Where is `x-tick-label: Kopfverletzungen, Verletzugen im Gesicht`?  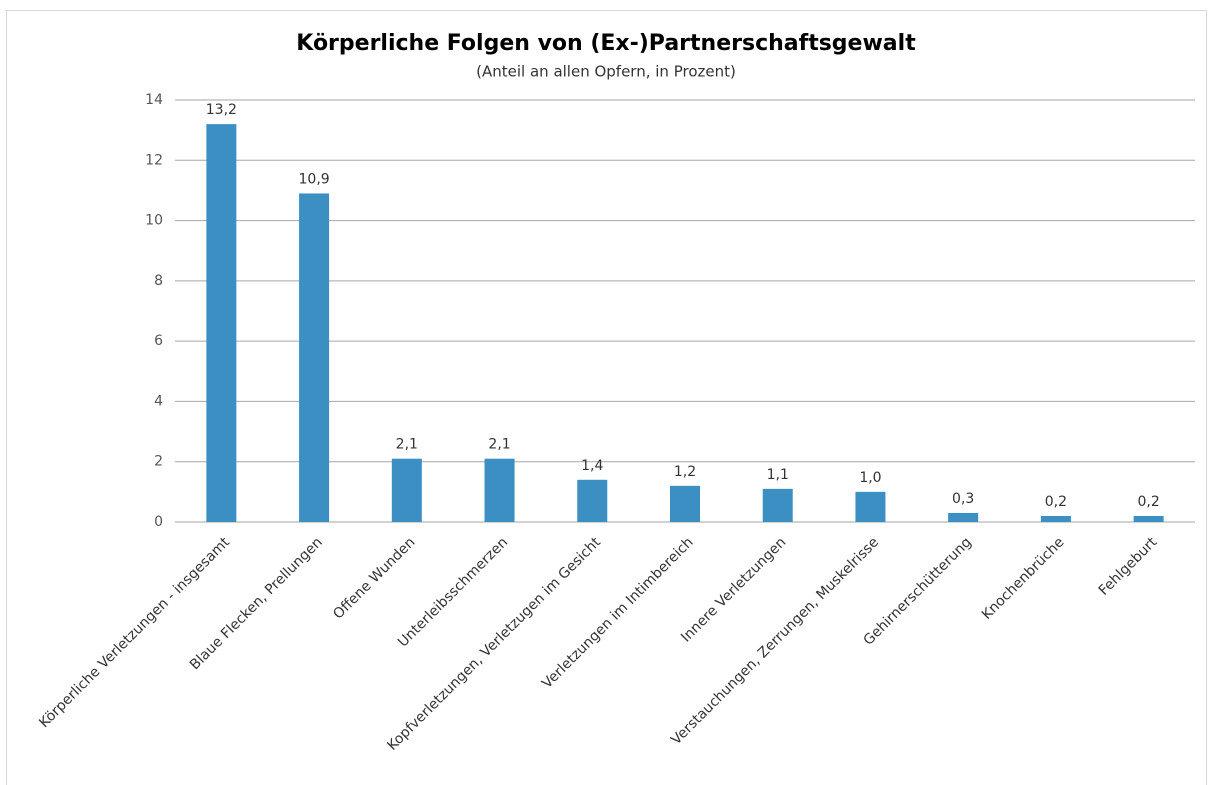
x-tick-label: Kopfverletzungen, Verletzugen im Gesicht is located at coordinates (494, 644).